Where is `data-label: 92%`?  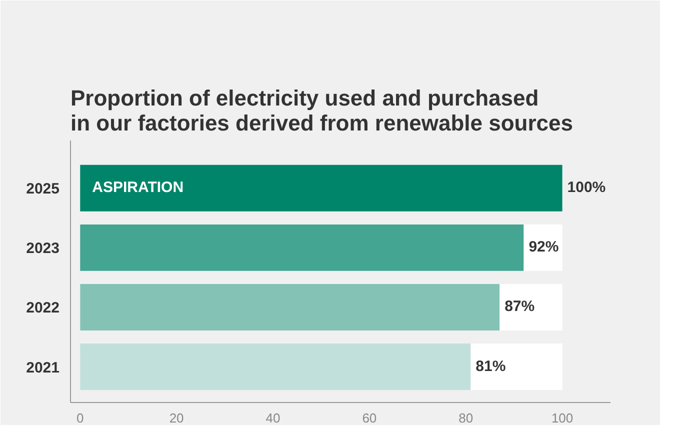
data-label: 92% is located at coordinates (543, 247).